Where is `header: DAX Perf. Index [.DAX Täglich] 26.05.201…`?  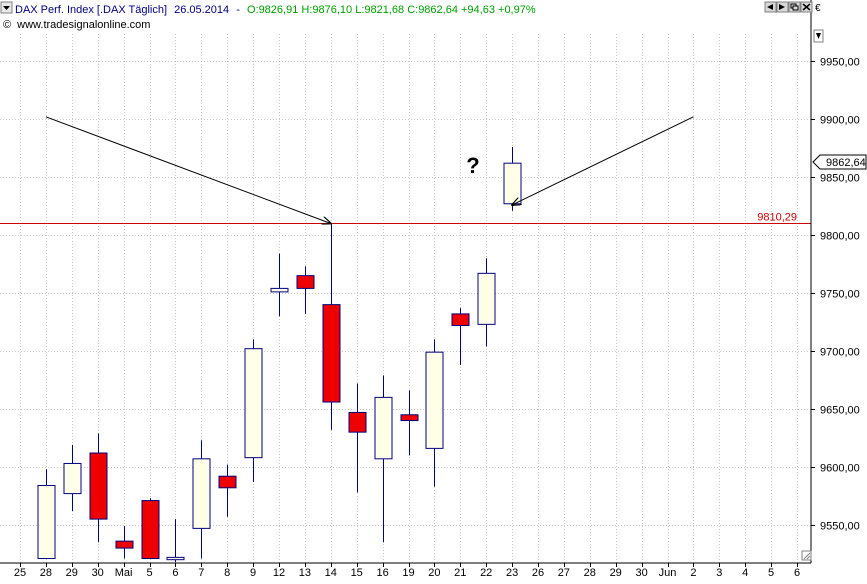 header: DAX Perf. Index [.DAX Täglich] 26.05.201… is located at coordinates (268, 16).